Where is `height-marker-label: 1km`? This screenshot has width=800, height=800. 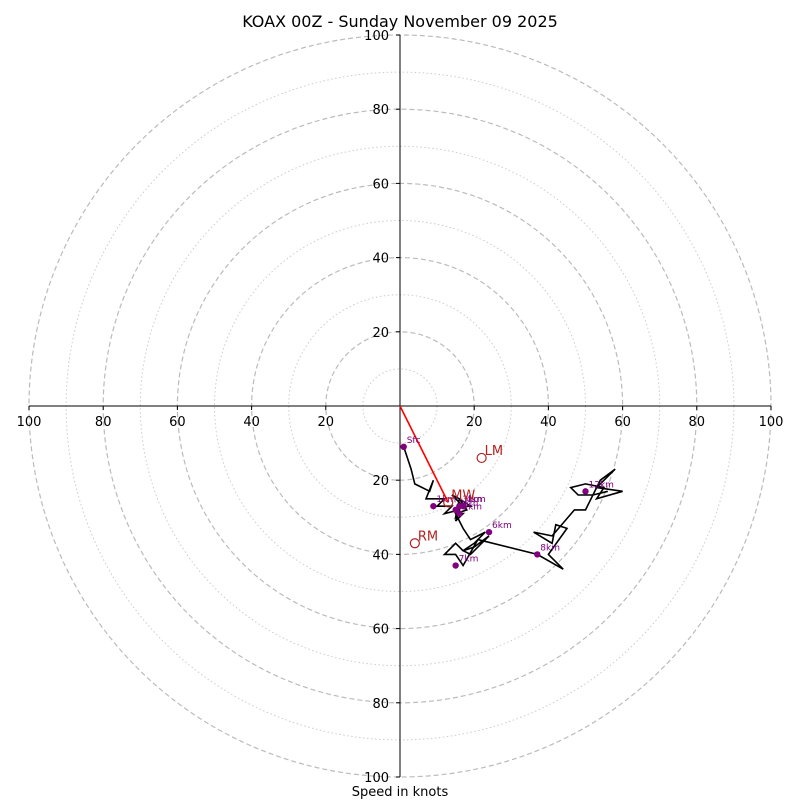
height-marker-label: 1km is located at coordinates (446, 500).